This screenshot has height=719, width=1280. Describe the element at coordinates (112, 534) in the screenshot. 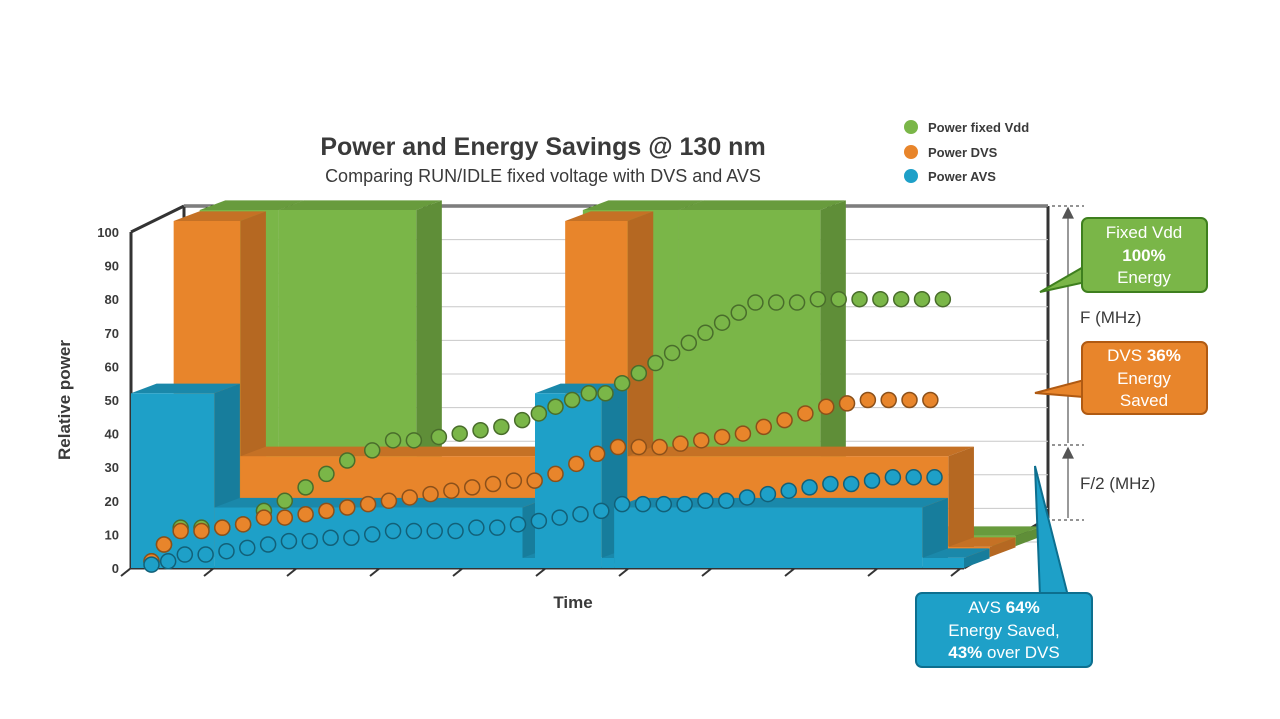

I see `y-tick-label: 10` at that location.